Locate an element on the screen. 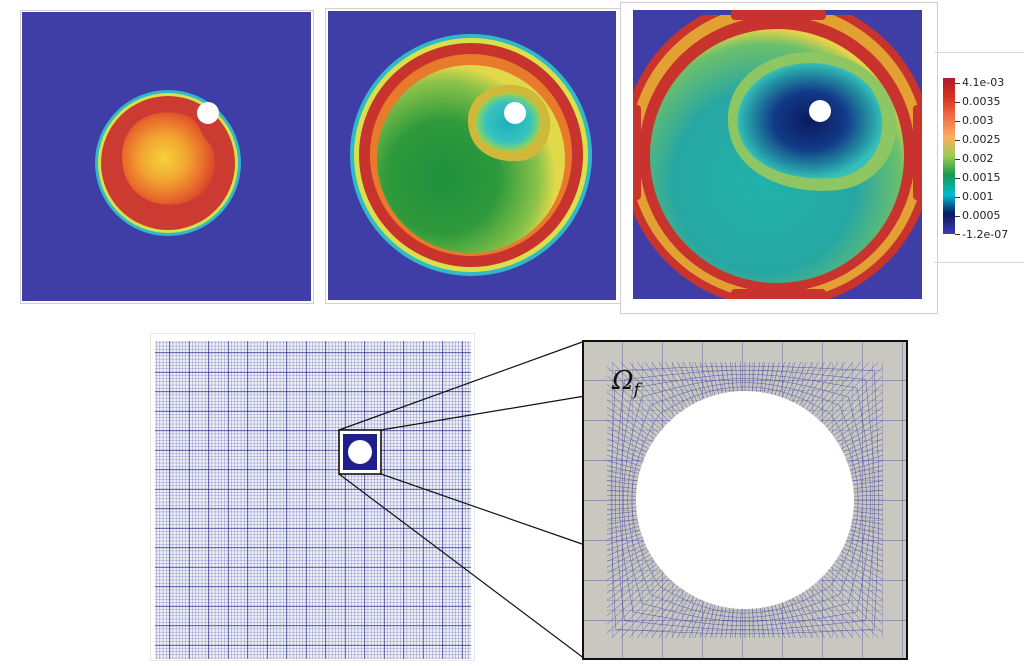  colorbar-label: 0.0015 is located at coordinates (981, 177).